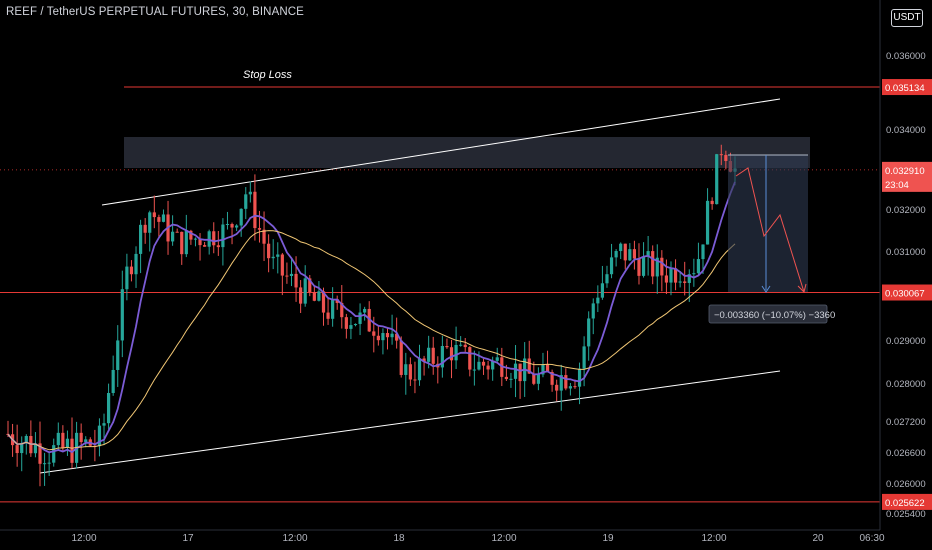 The width and height of the screenshot is (932, 550). I want to click on currency-button: USDT, so click(907, 18).